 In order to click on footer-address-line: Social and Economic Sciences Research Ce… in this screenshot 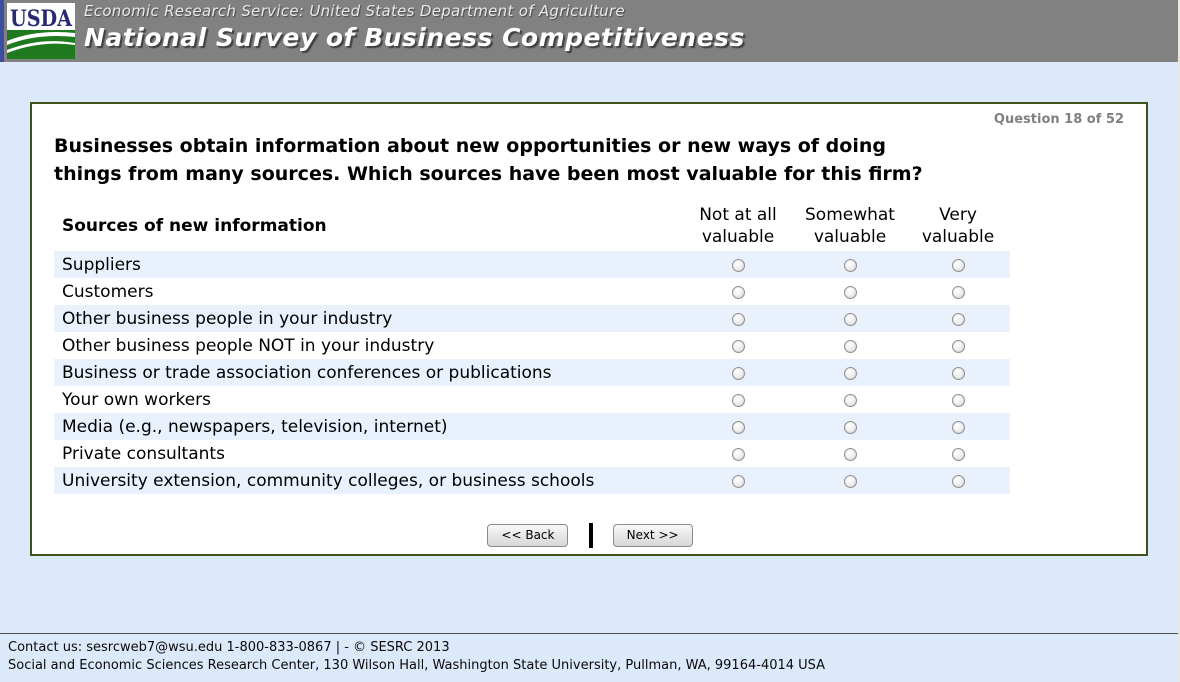, I will do `click(417, 665)`.